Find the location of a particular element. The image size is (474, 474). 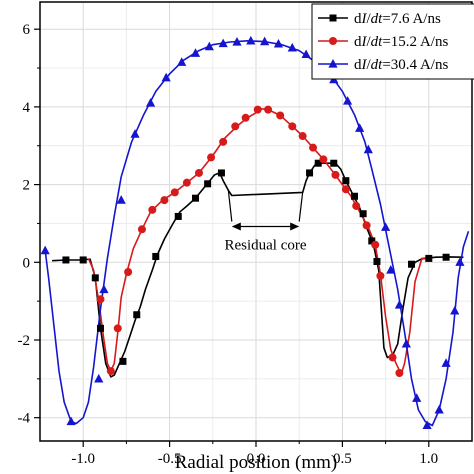

x-axis-title: Radial position (mm) is located at coordinates (256, 462).